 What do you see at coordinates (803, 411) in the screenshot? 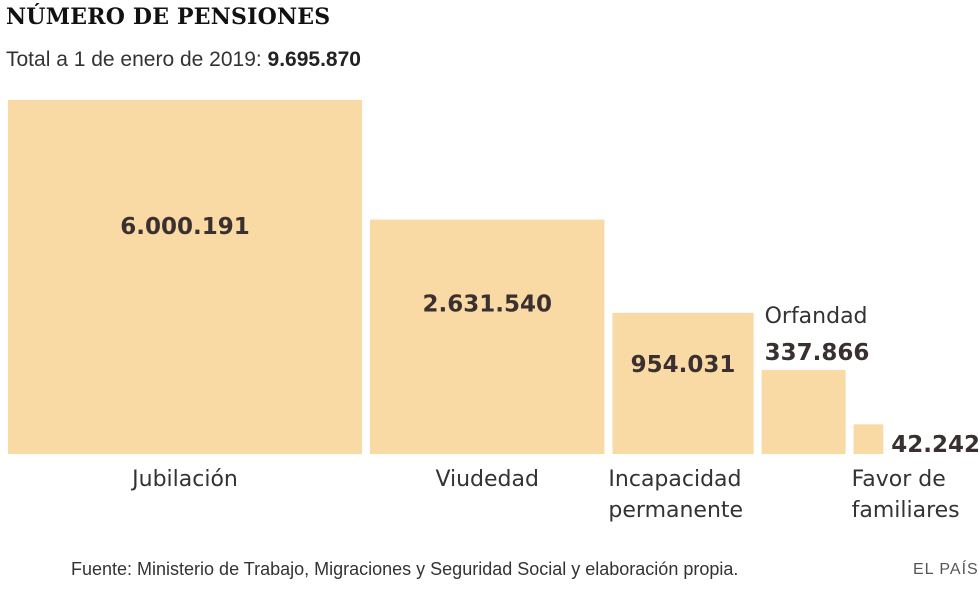
I see `bar-orfandad` at bounding box center [803, 411].